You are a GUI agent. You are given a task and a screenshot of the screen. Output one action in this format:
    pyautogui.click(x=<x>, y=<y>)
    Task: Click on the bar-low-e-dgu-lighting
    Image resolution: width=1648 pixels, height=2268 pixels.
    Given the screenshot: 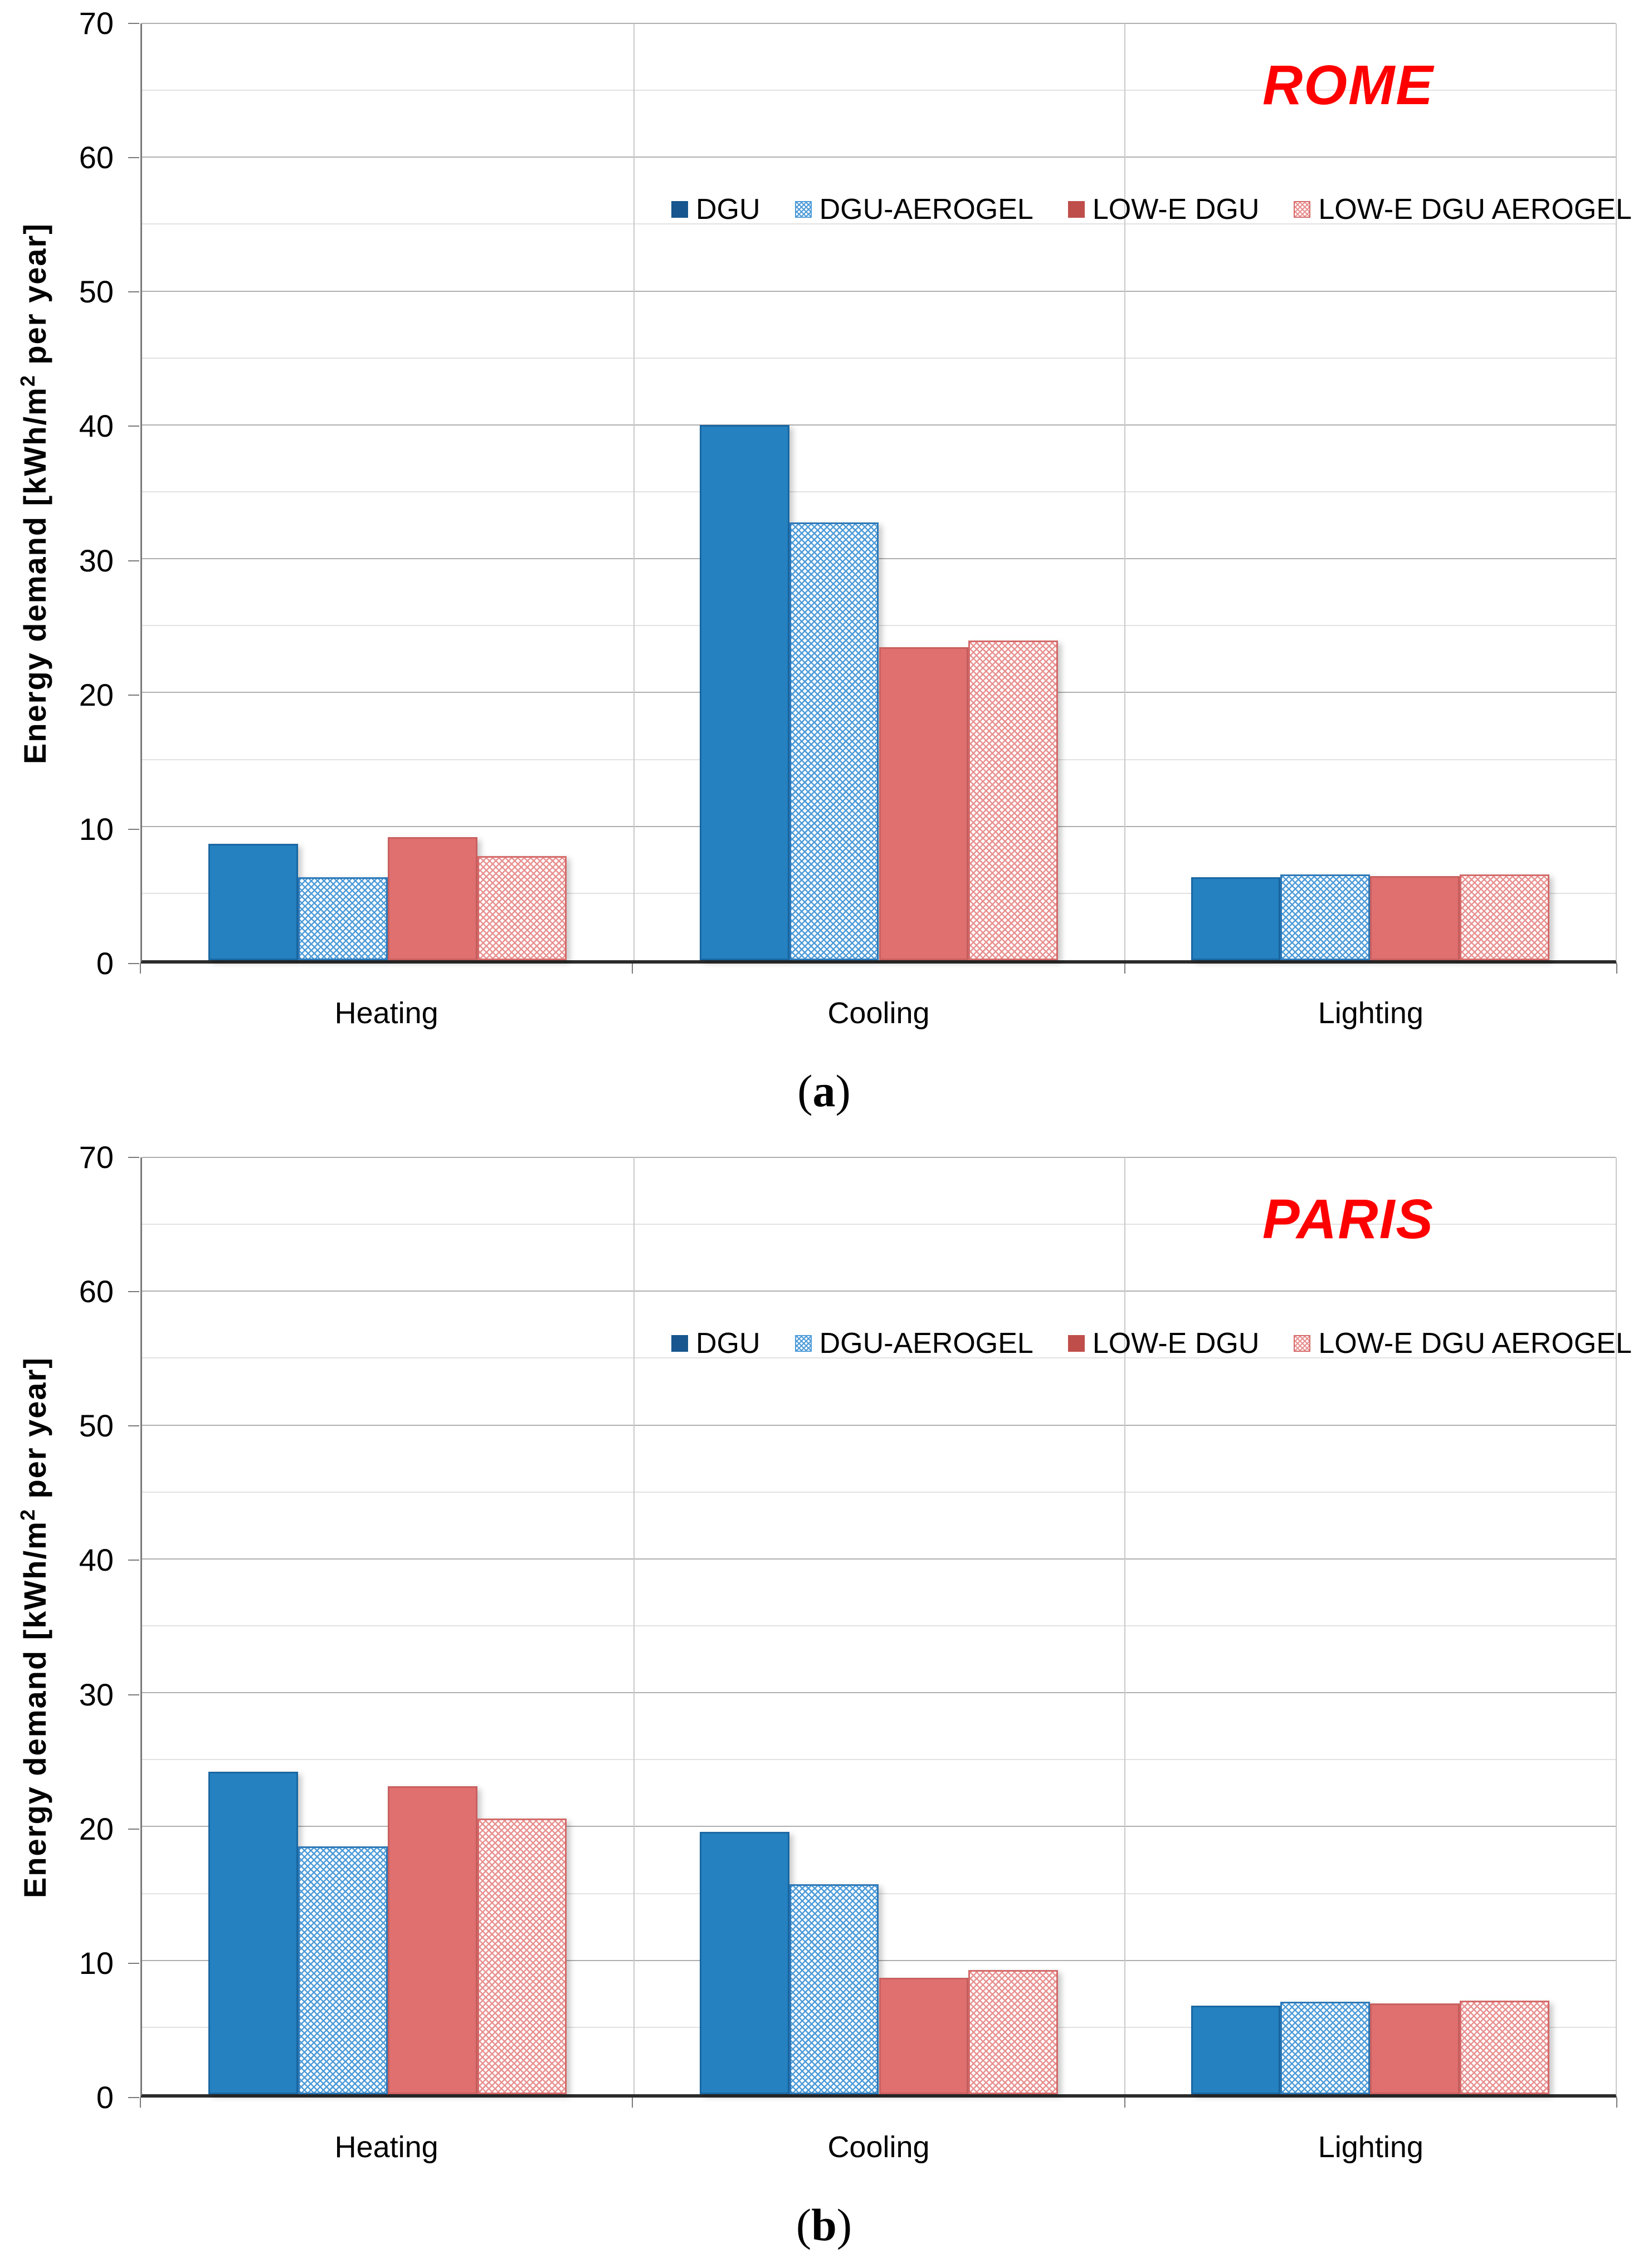 What is the action you would take?
    pyautogui.click(x=1415, y=918)
    